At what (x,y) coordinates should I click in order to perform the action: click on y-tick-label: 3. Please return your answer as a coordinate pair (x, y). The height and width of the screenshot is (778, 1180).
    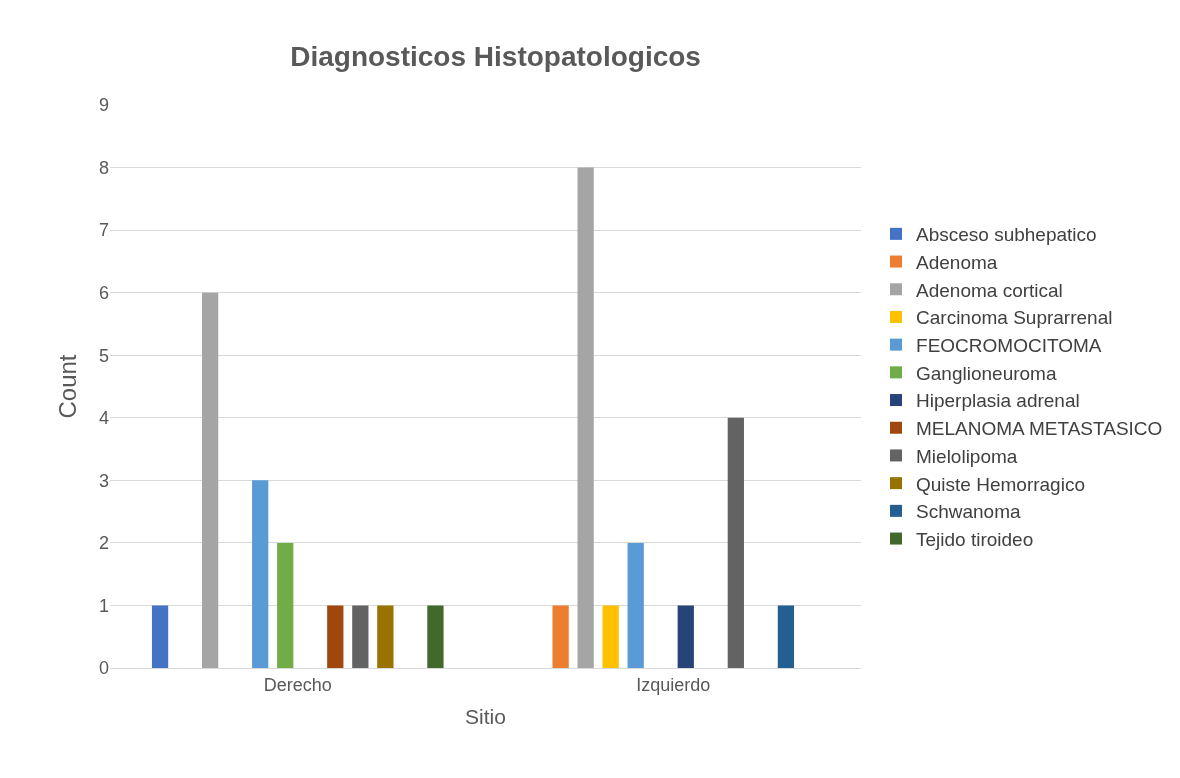
    Looking at the image, I should click on (103, 480).